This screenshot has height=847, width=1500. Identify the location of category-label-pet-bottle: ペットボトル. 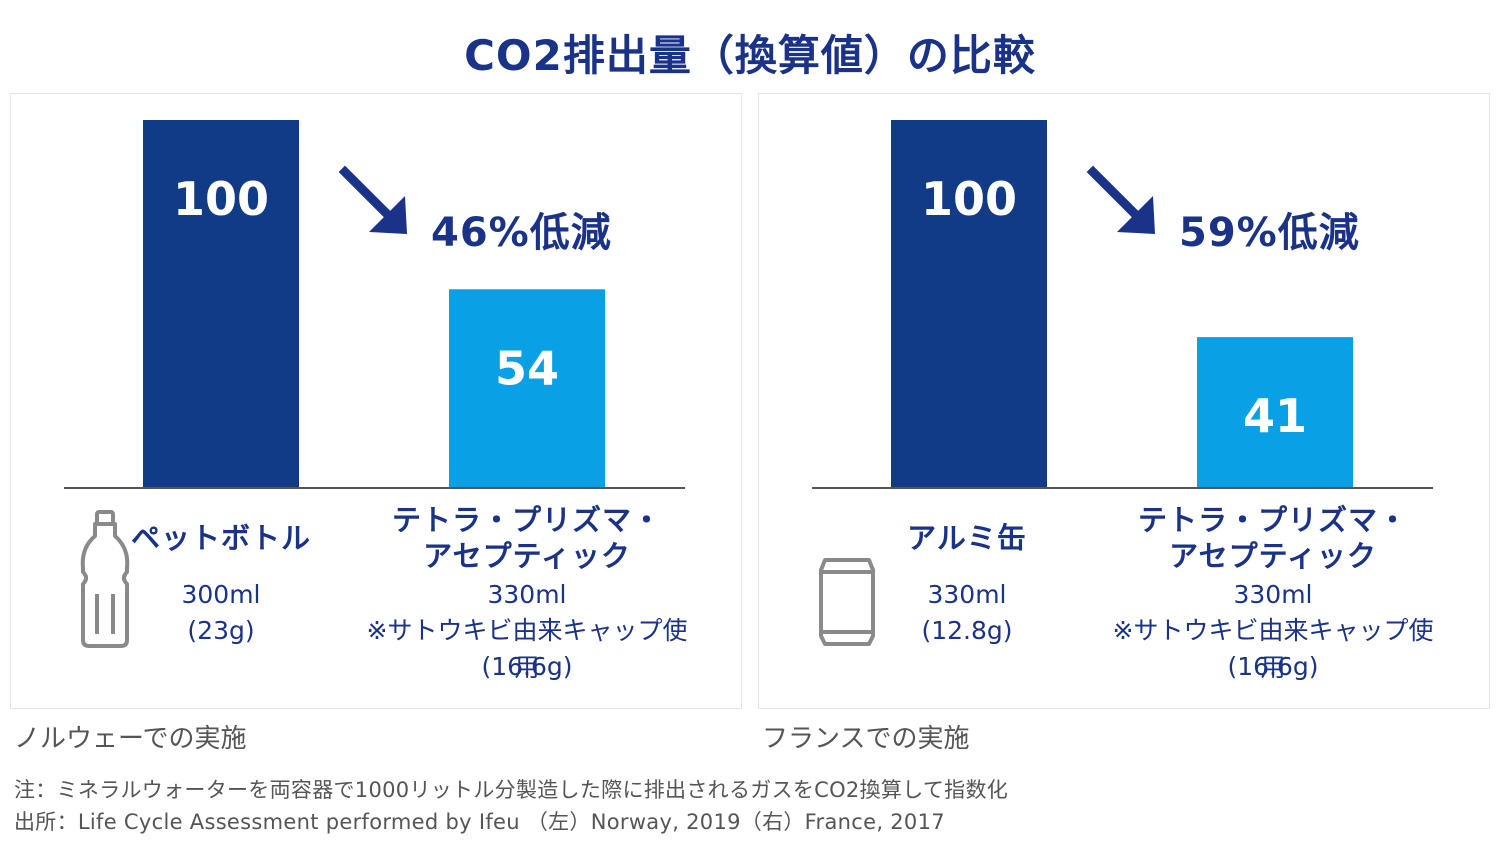
(220, 538).